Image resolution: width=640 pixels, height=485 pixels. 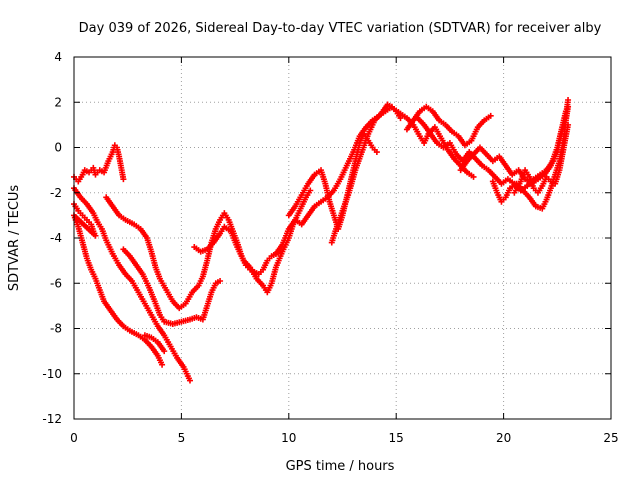 I want to click on x-tick-label: 5, so click(x=182, y=438).